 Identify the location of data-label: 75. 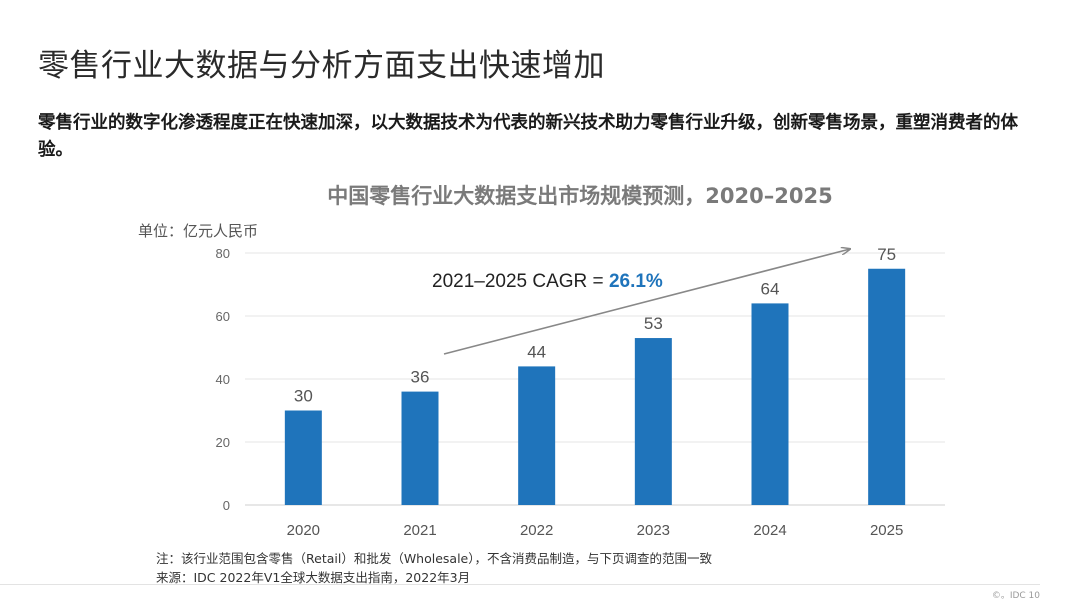
(886, 254).